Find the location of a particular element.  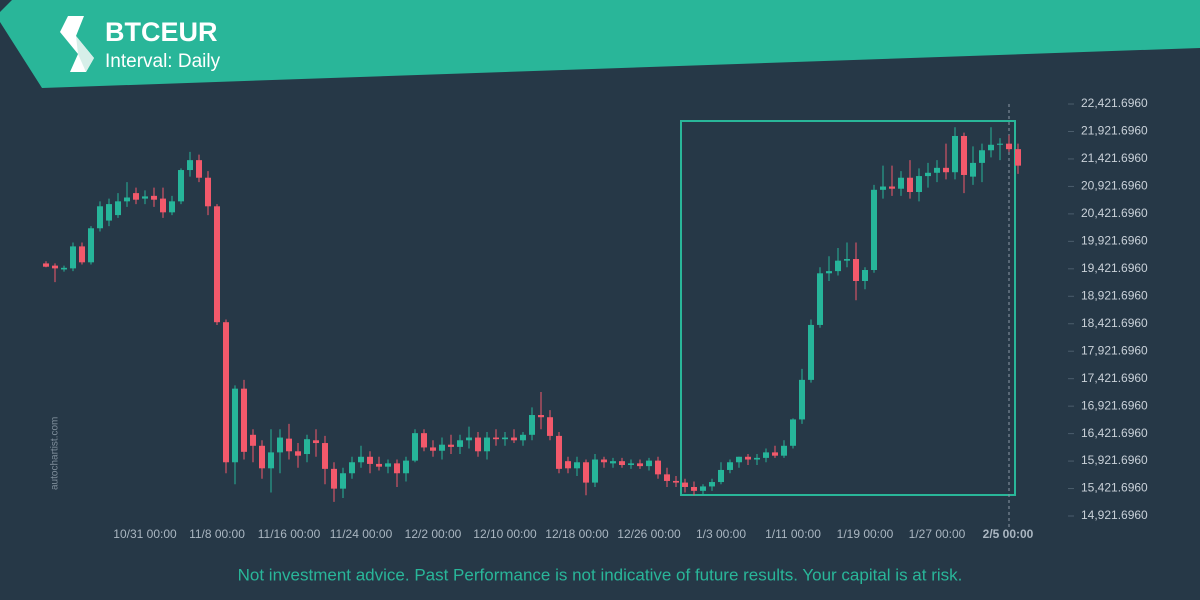

y-tick-label: 18,921.6960 is located at coordinates (1114, 295).